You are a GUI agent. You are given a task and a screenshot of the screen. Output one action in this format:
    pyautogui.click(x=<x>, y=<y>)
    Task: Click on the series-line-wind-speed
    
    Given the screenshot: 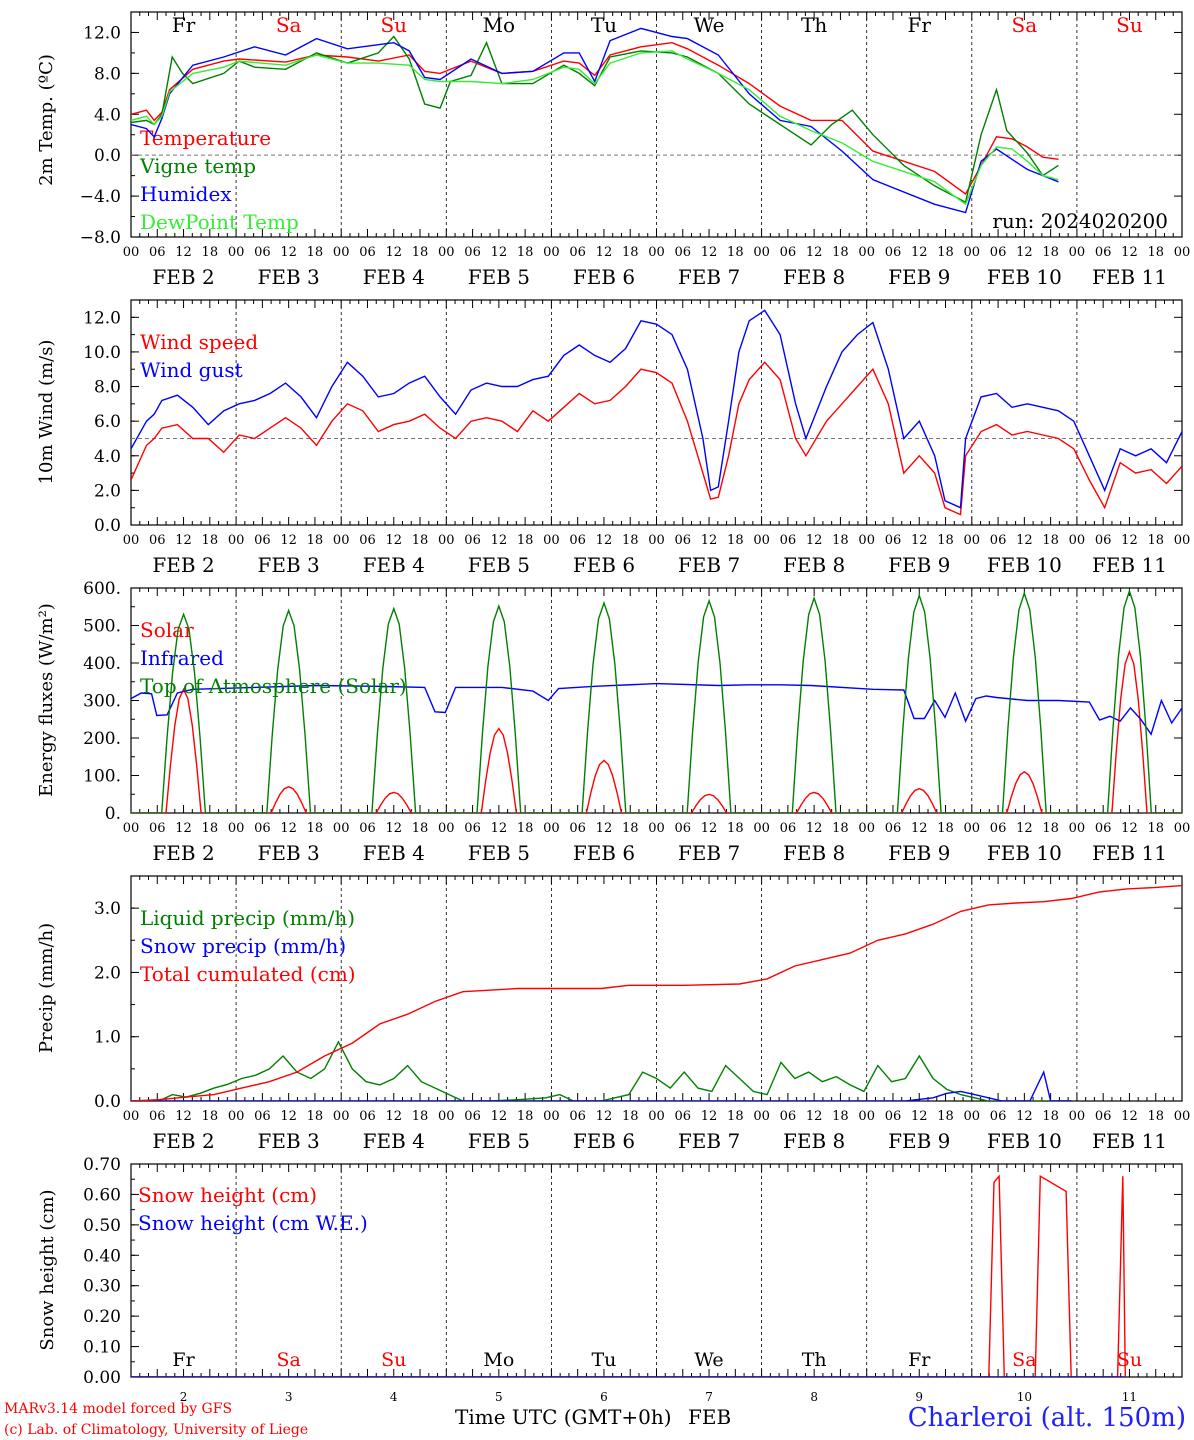 What is the action you would take?
    pyautogui.click(x=656, y=438)
    